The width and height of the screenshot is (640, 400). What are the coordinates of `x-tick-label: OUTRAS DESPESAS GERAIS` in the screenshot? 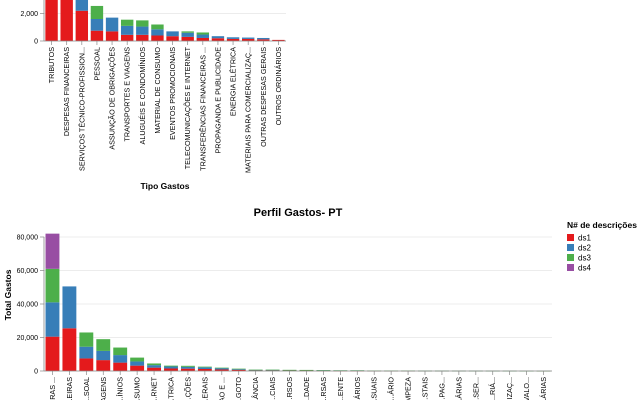 It's located at (263, 97).